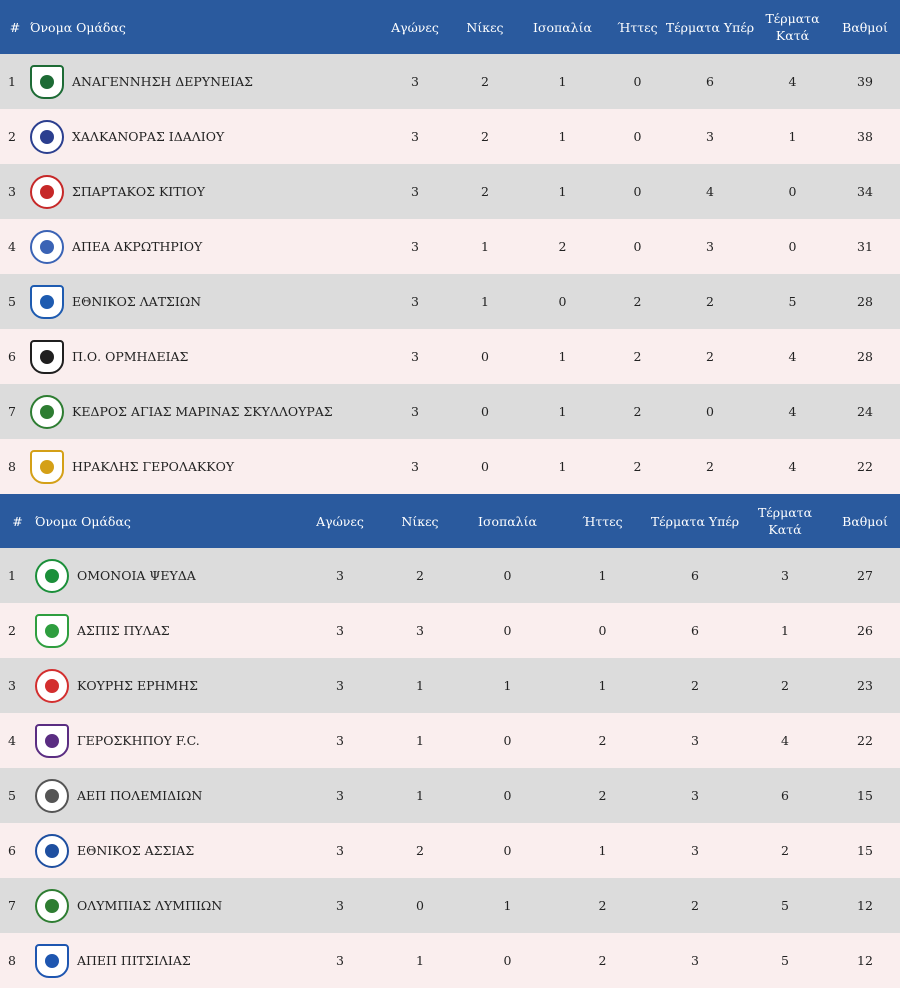 The height and width of the screenshot is (988, 900). What do you see at coordinates (450, 630) in the screenshot?
I see `table-row: 2 ΑΣΠΙΣ ΠΥΛΑΣ 3 3 0 0 6 1 26` at bounding box center [450, 630].